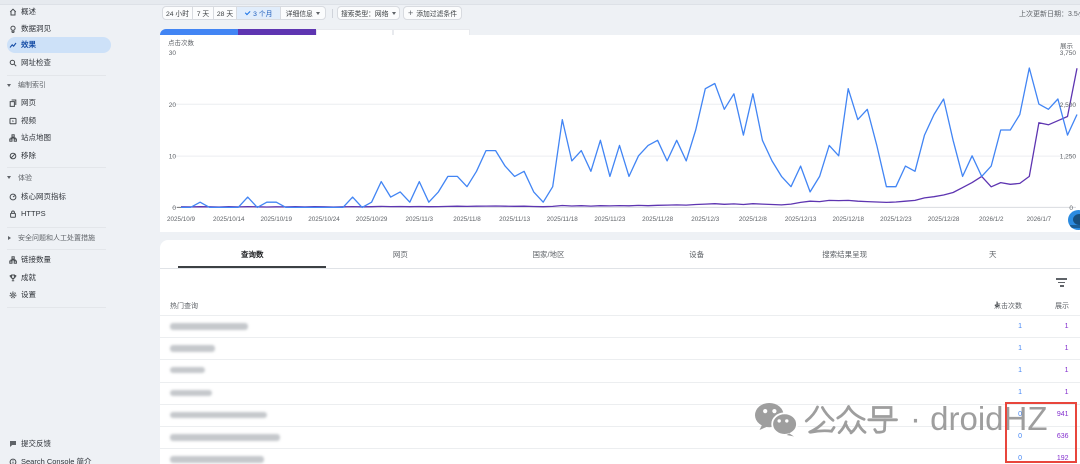 Image resolution: width=1080 pixels, height=464 pixels. I want to click on svg-text: 2025/11/18, so click(563, 219).